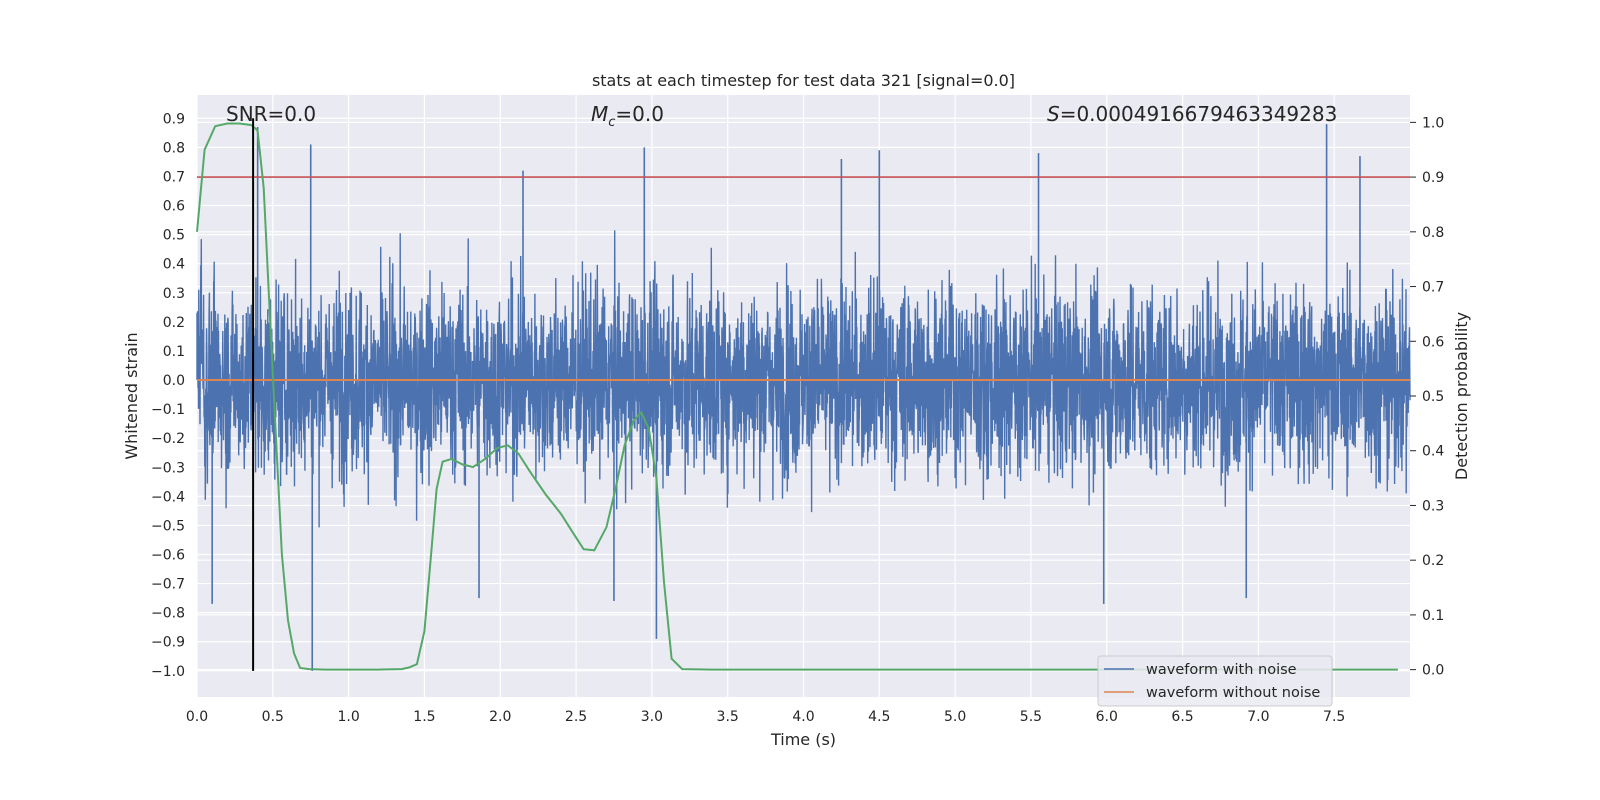 The image size is (1600, 800). Describe the element at coordinates (611, 122) in the screenshot. I see `mc-subscript: c` at that location.